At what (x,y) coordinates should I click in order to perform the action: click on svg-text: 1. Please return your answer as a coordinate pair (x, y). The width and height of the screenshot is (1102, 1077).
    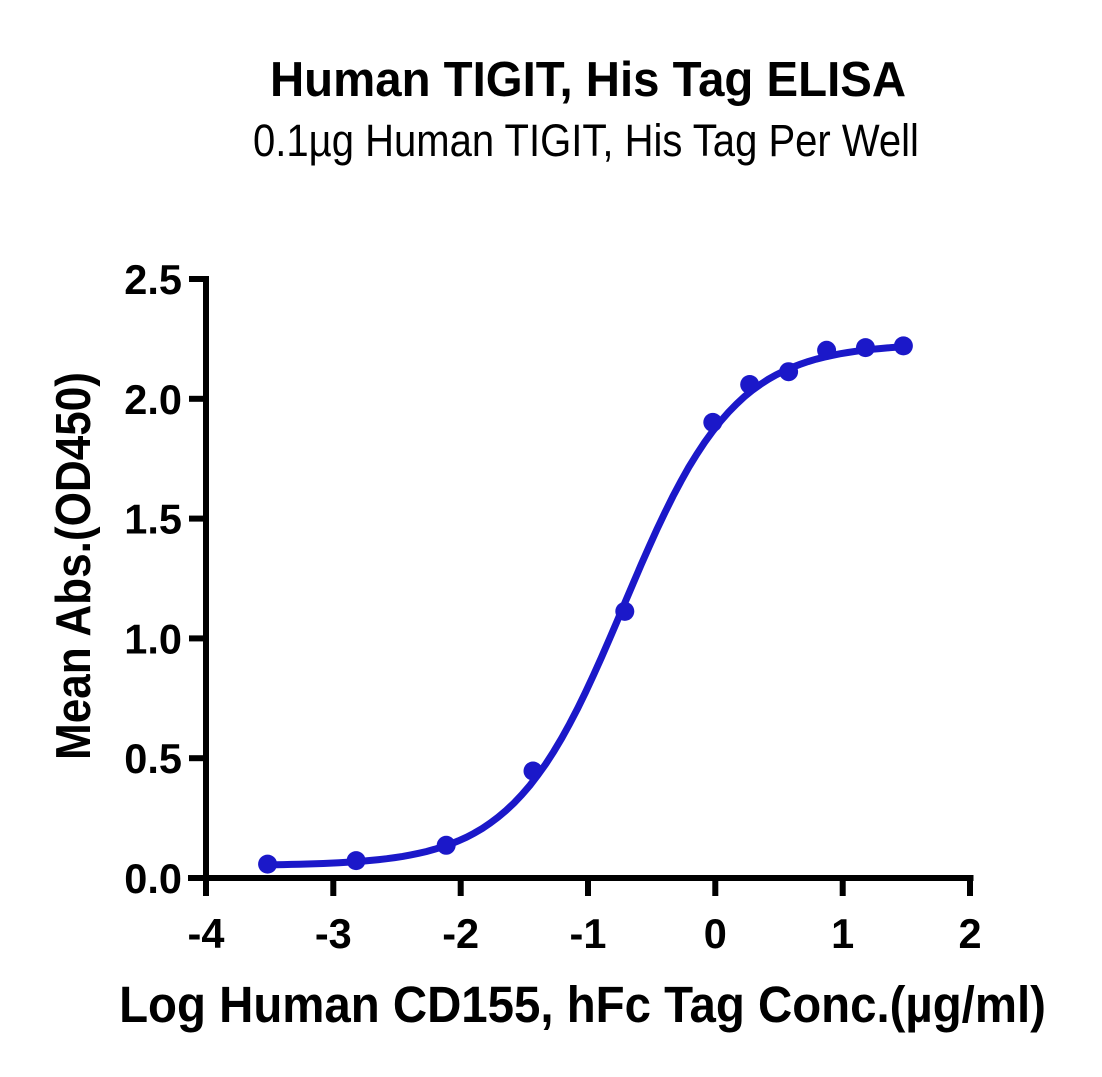
    Looking at the image, I should click on (842, 933).